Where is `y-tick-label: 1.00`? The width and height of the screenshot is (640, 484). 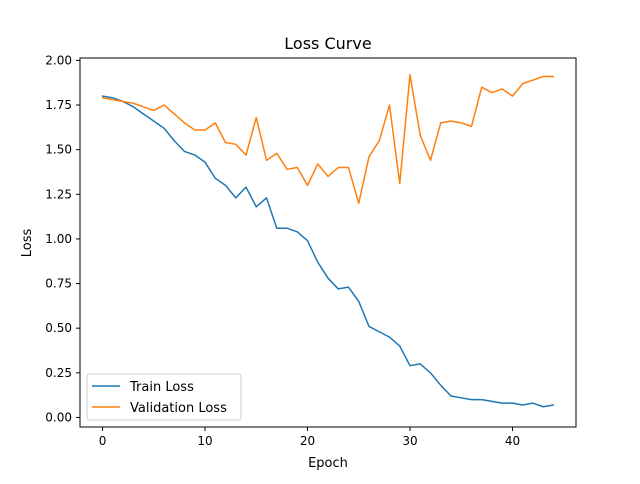 y-tick-label: 1.00 is located at coordinates (58, 239).